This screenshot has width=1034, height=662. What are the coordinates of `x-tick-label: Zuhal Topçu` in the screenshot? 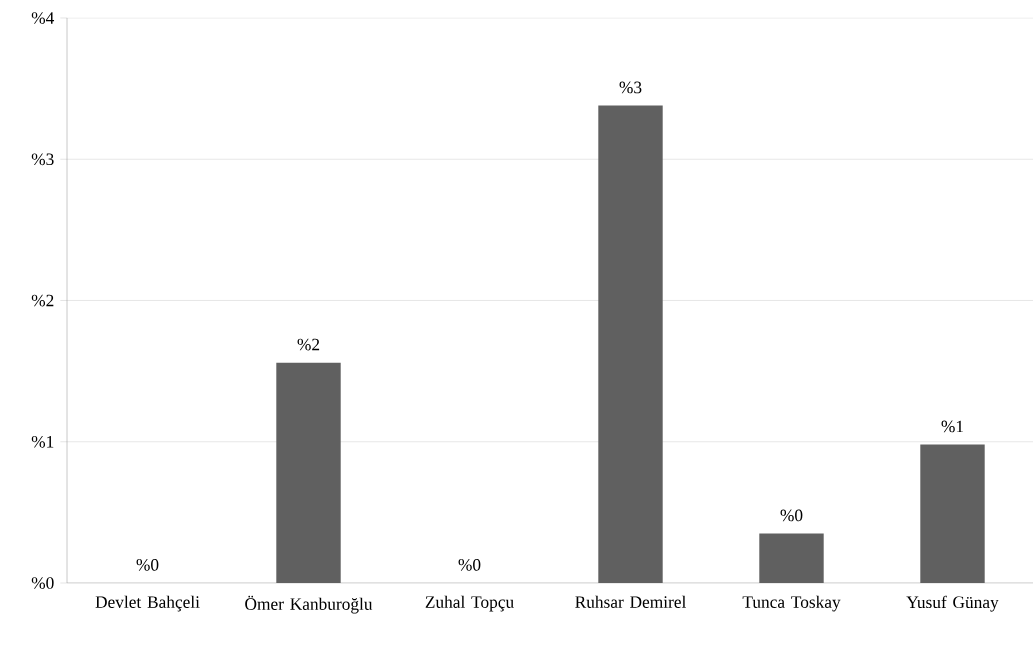 It's located at (469, 603).